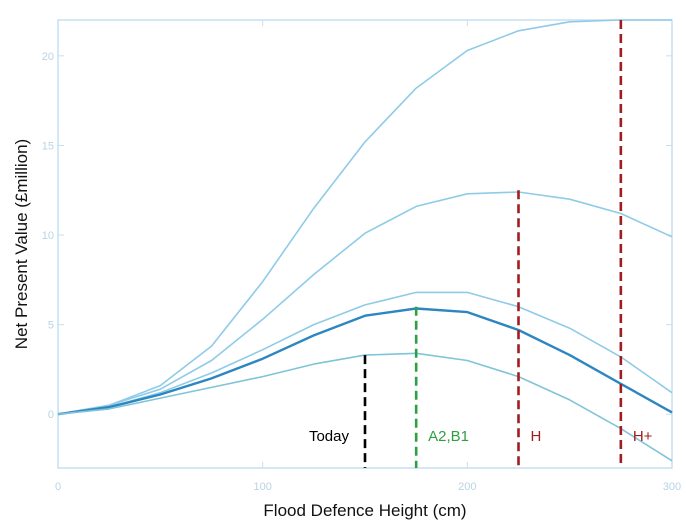  Describe the element at coordinates (21, 244) in the screenshot. I see `y-axis-label: Net Present Value (£million)` at that location.